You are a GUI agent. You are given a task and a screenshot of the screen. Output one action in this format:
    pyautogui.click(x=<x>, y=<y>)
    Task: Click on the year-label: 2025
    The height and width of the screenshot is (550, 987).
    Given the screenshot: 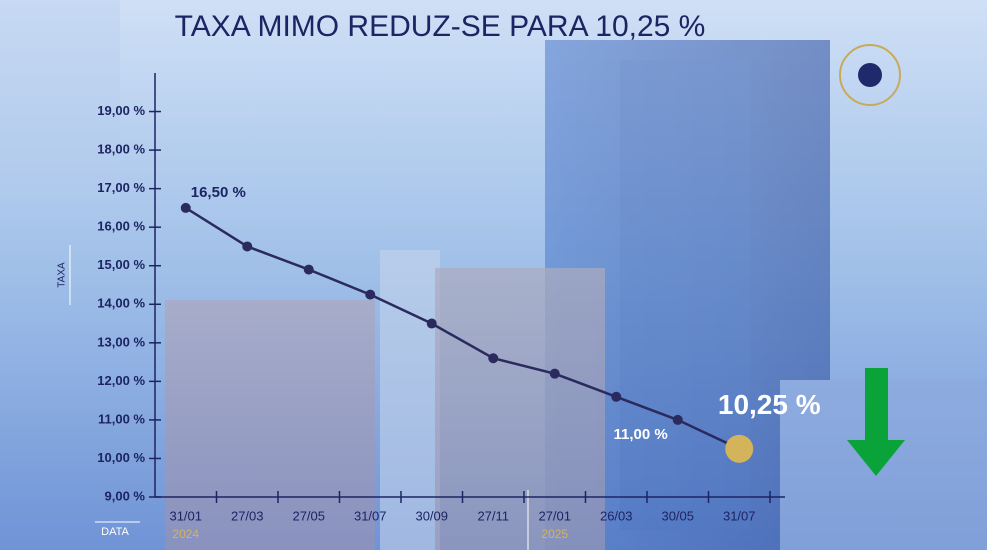 What is the action you would take?
    pyautogui.click(x=554, y=534)
    